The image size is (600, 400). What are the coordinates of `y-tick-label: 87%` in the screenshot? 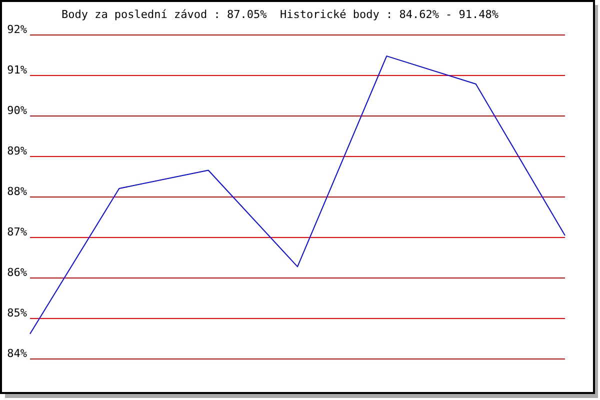 It's located at (17, 231).